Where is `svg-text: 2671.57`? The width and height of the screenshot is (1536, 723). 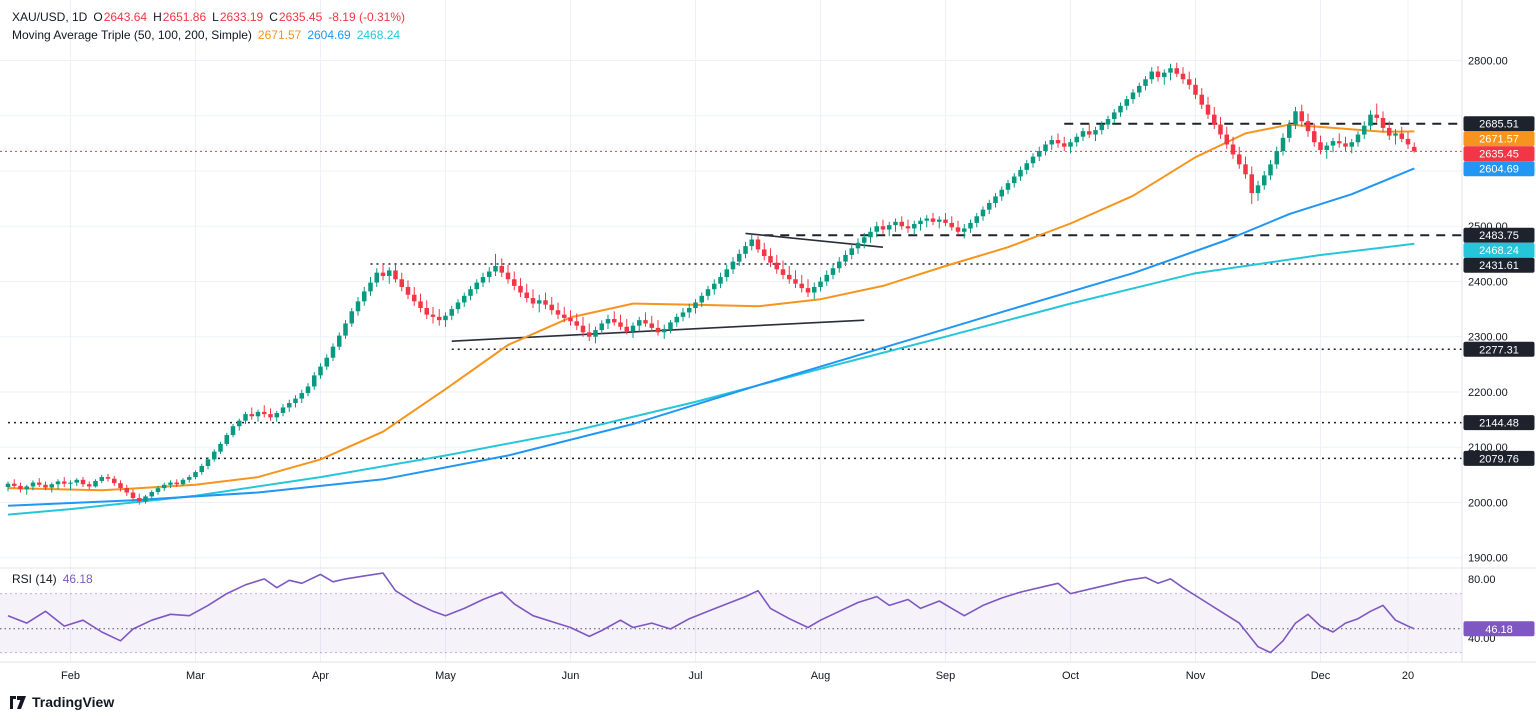 svg-text: 2671.57 is located at coordinates (1499, 140).